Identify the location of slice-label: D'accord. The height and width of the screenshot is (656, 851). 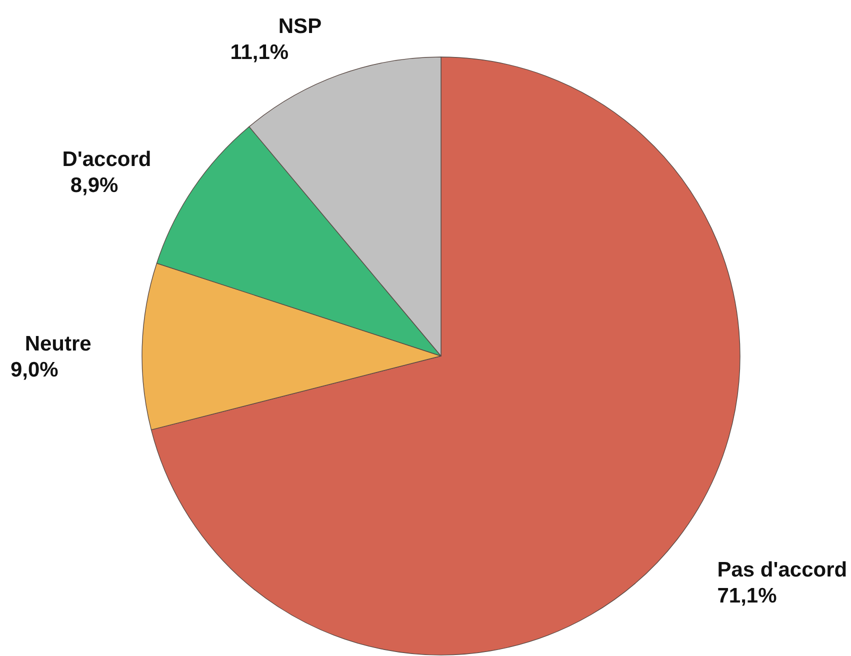
(107, 159).